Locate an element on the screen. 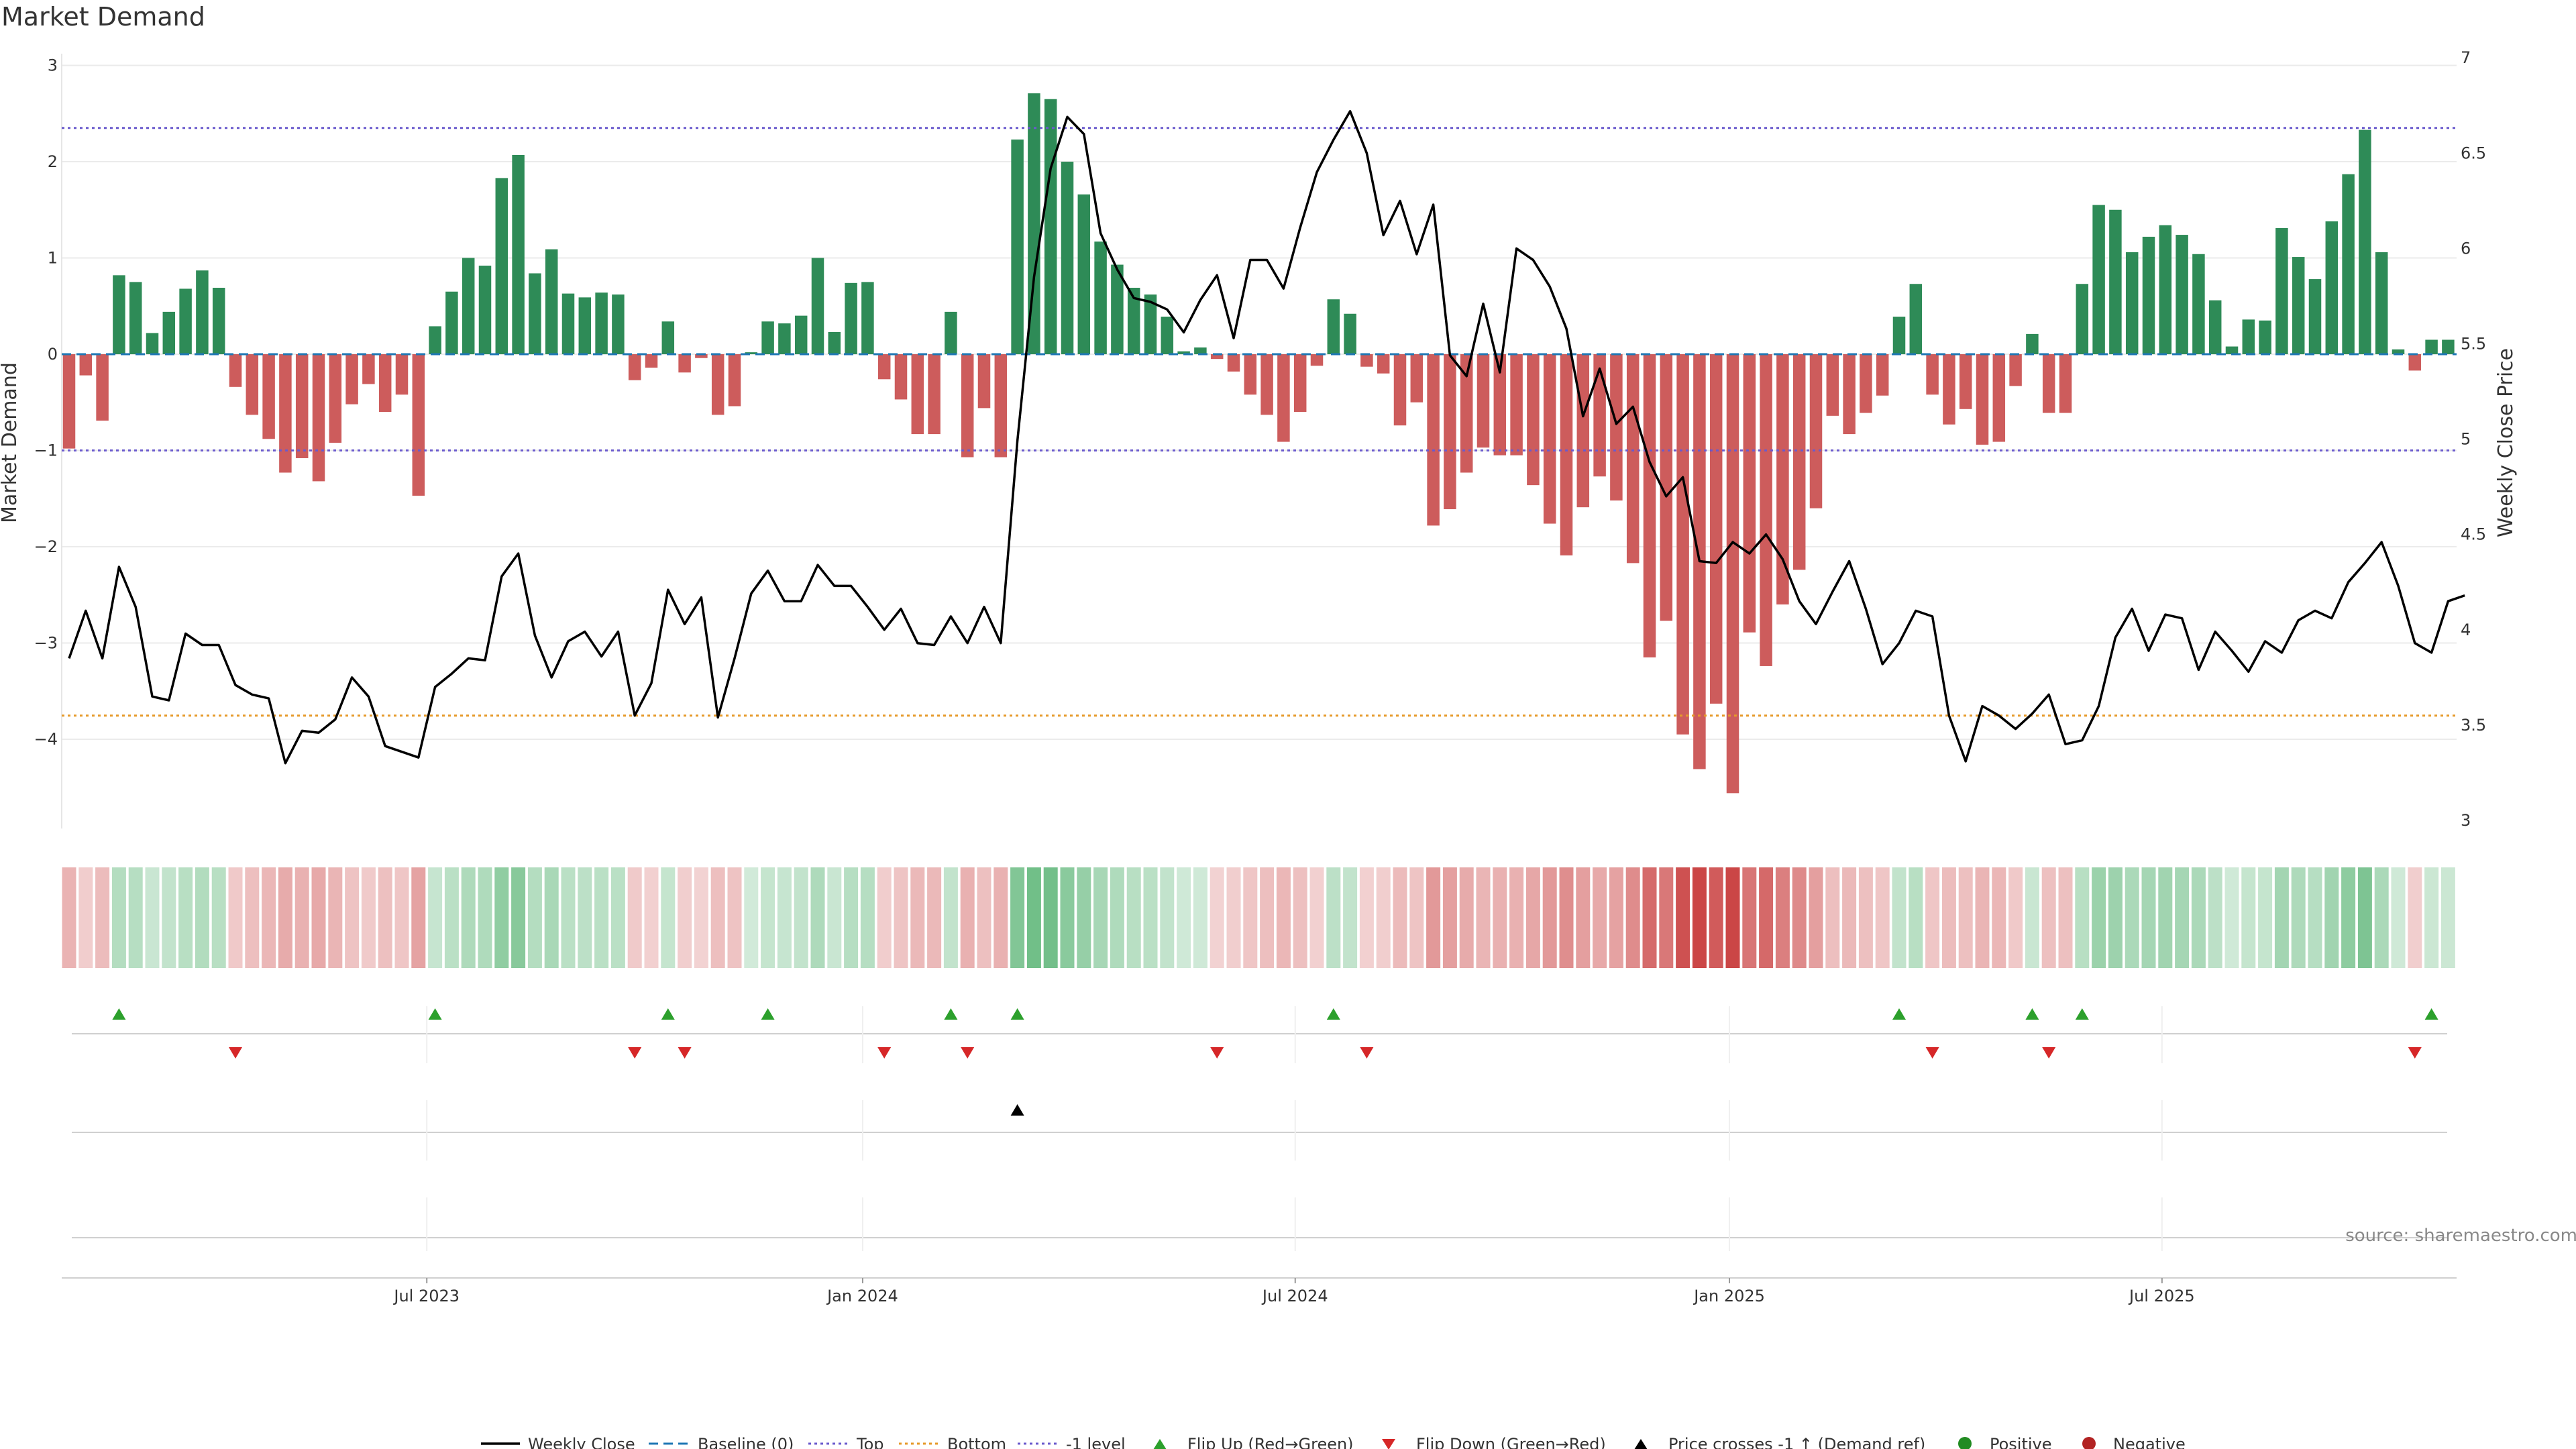 Image resolution: width=2576 pixels, height=1449 pixels. legend-item-negative: Negative is located at coordinates (2134, 1442).